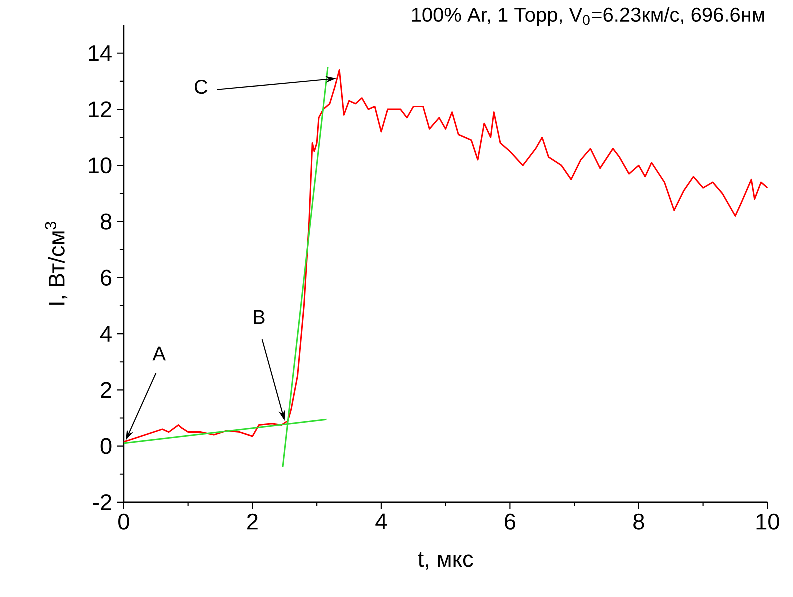  What do you see at coordinates (100, 166) in the screenshot?
I see `y-tick-label: 10` at bounding box center [100, 166].